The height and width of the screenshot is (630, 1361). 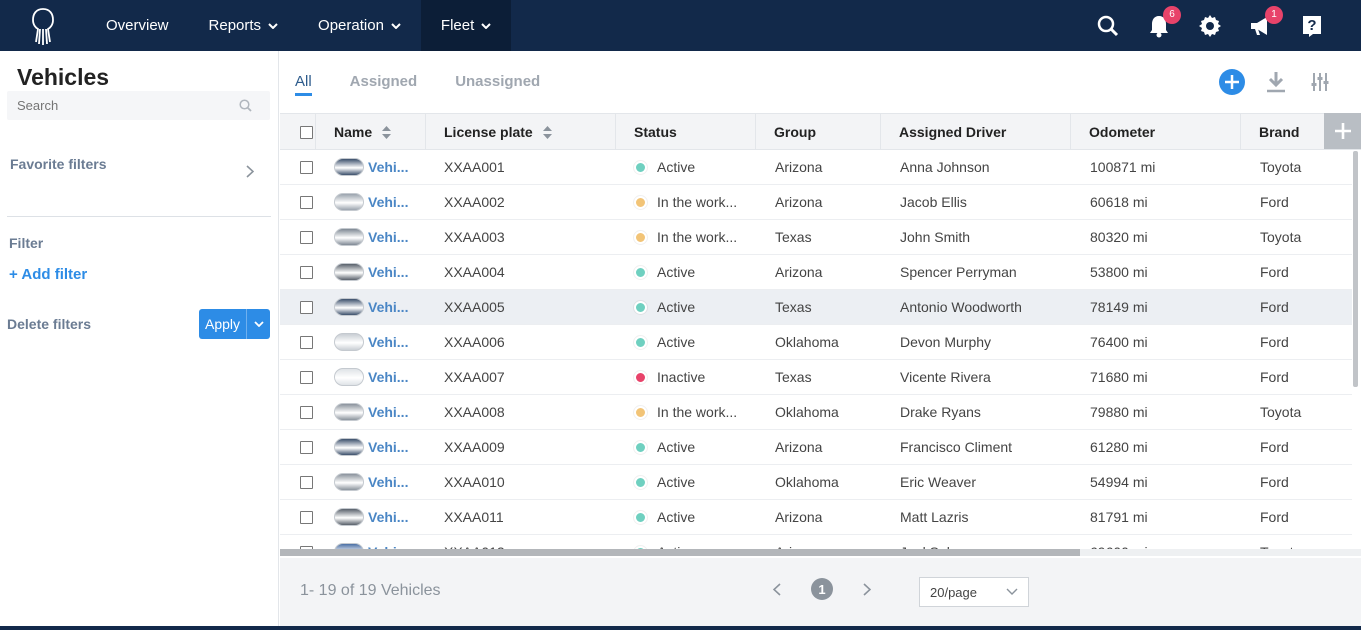 I want to click on nav-operation: Operation, so click(x=359, y=25).